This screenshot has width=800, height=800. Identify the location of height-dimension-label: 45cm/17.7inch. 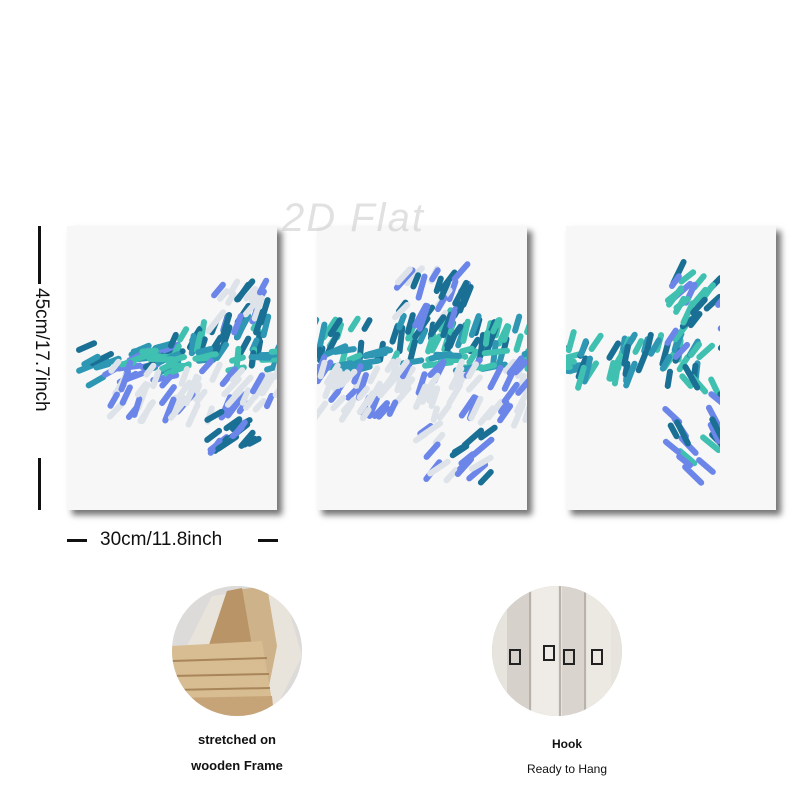
(41, 350).